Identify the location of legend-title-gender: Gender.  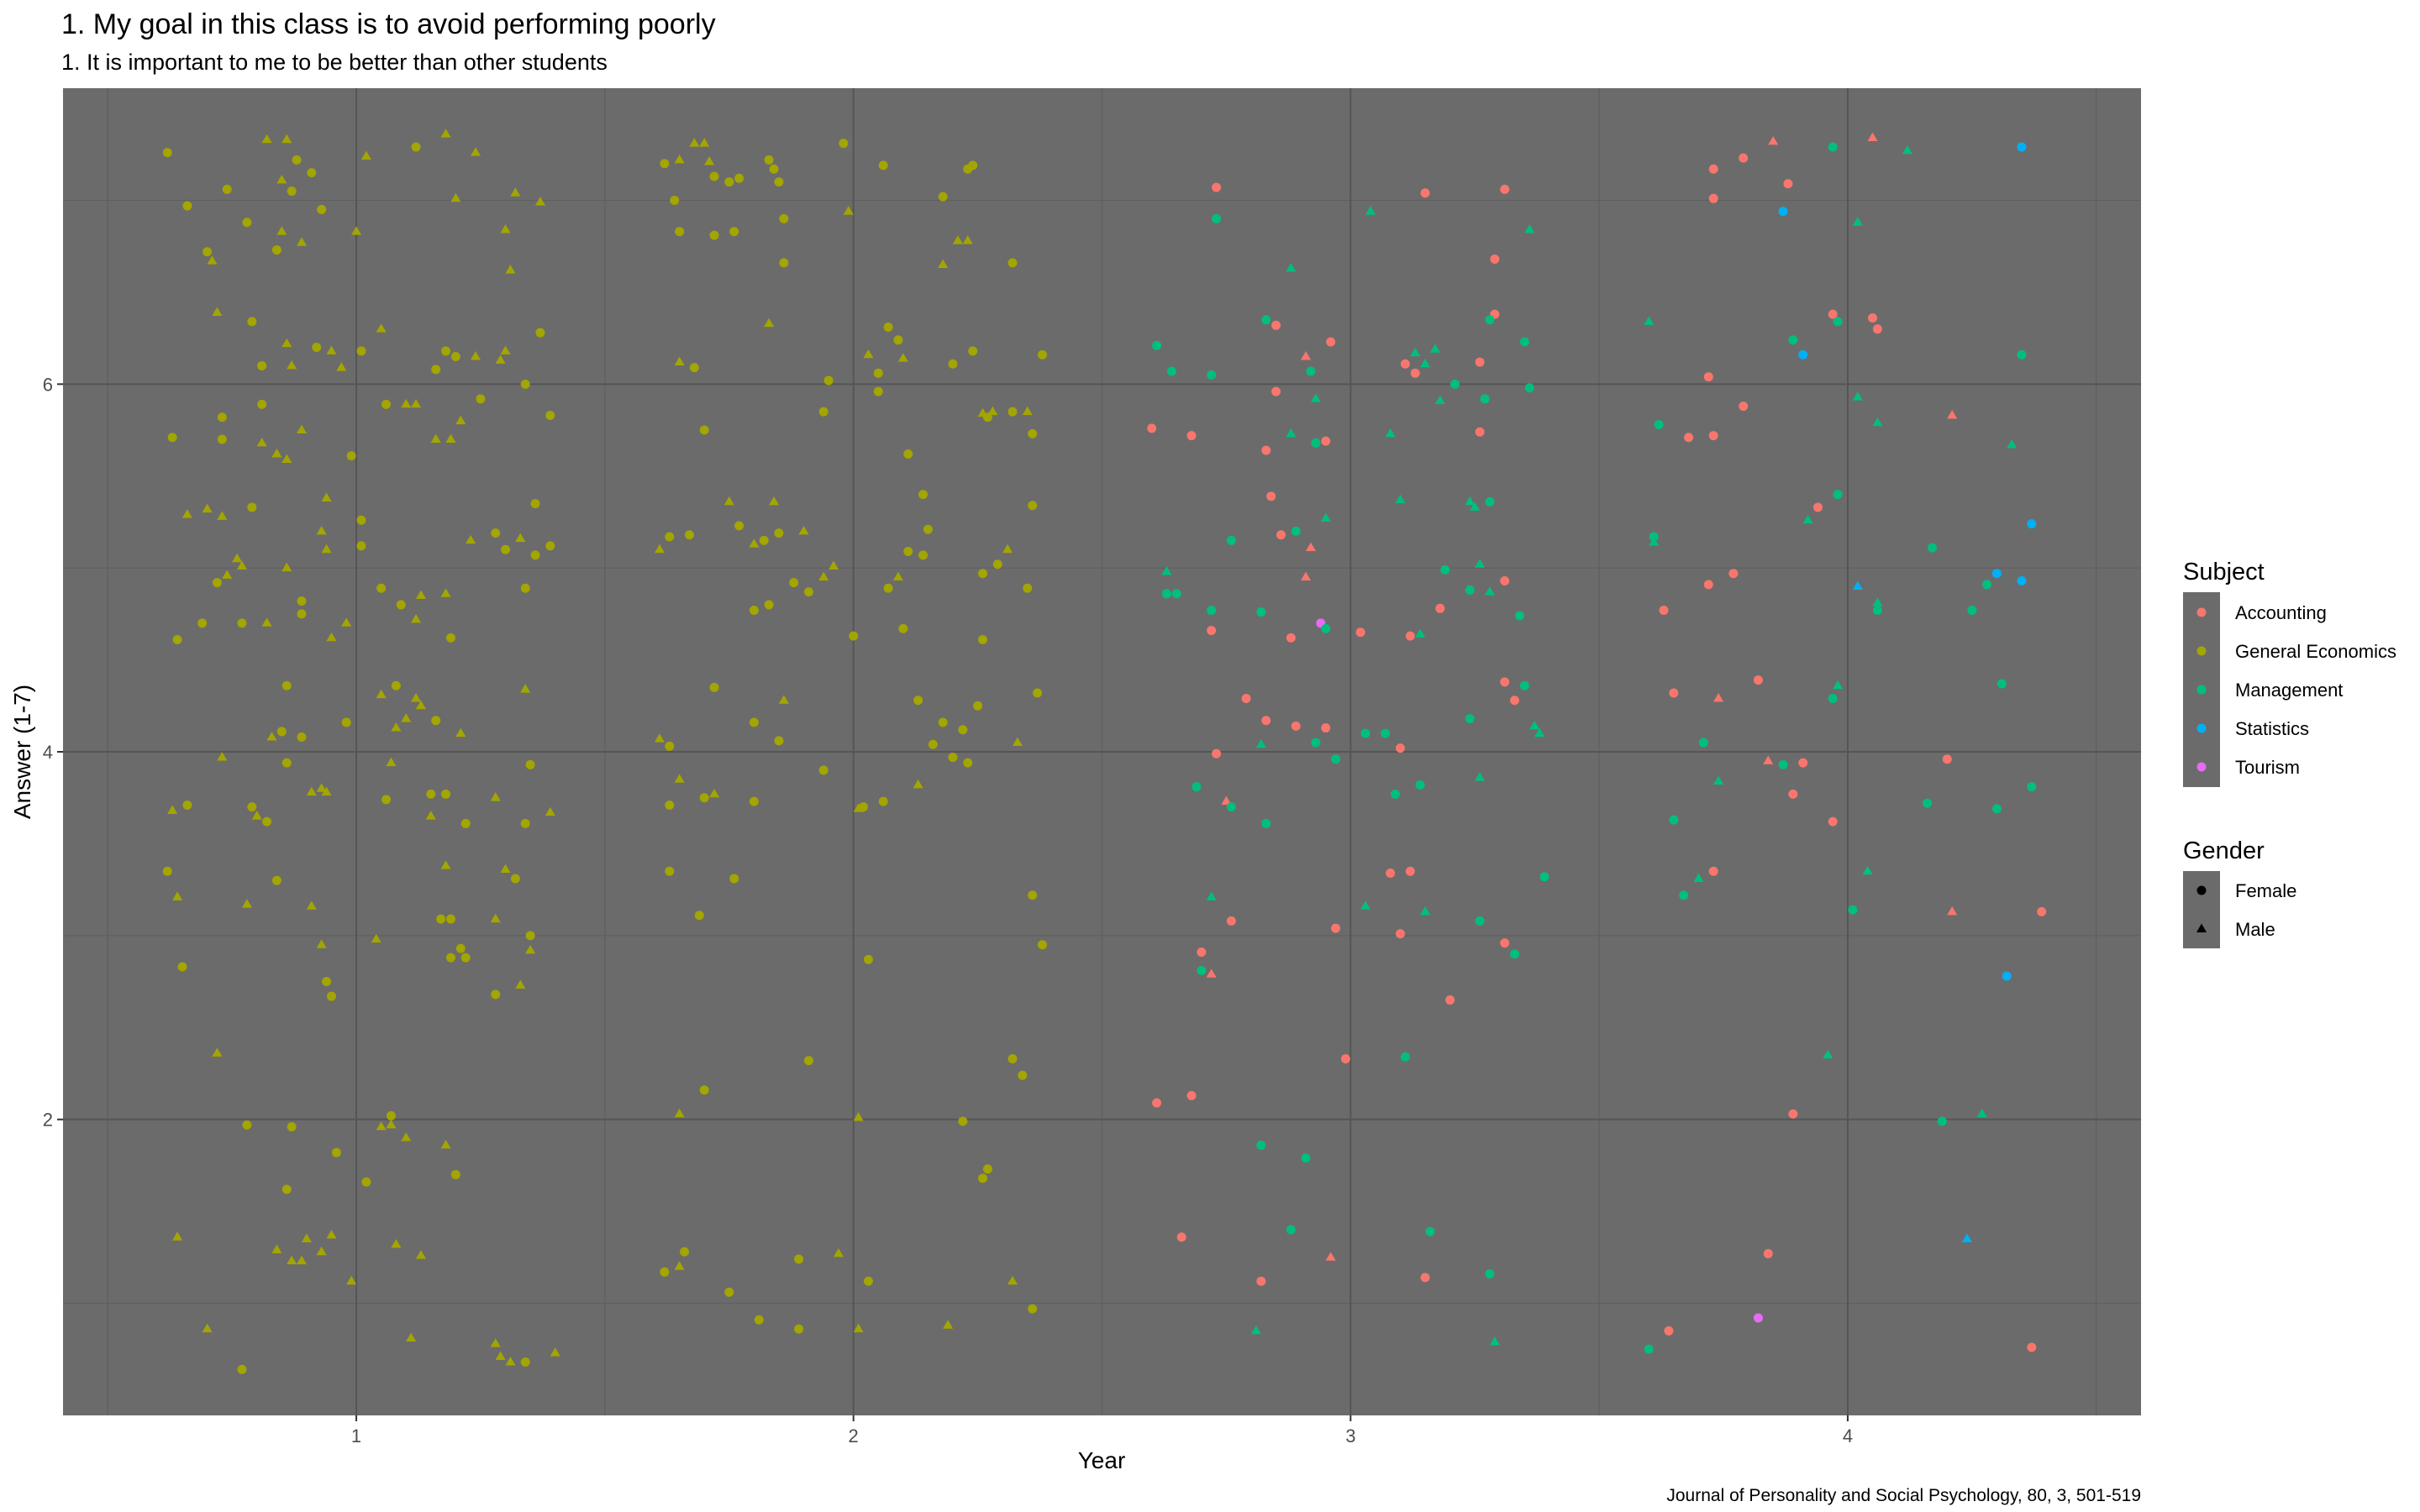
(2224, 850).